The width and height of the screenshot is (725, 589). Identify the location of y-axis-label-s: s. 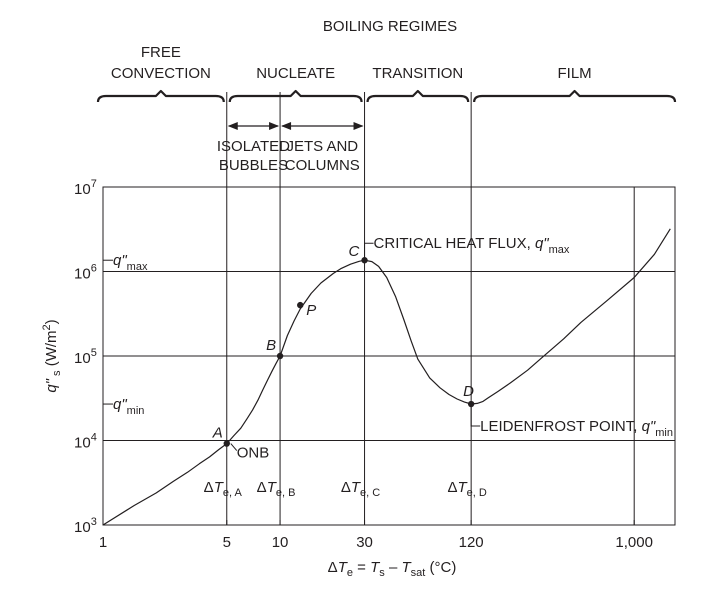
(57, 374).